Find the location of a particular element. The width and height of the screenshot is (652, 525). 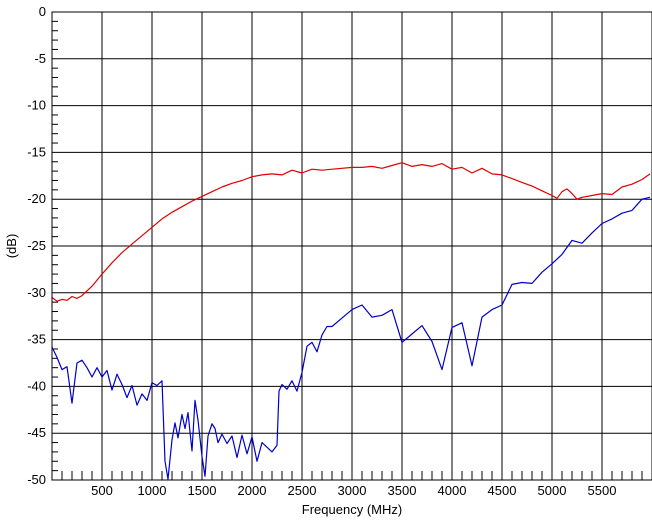

x-tick-label: 1000 is located at coordinates (152, 490).